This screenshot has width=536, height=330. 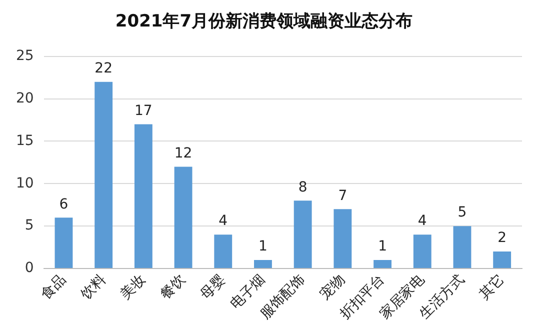 I want to click on x-tick-label: 餐饮, so click(x=173, y=287).